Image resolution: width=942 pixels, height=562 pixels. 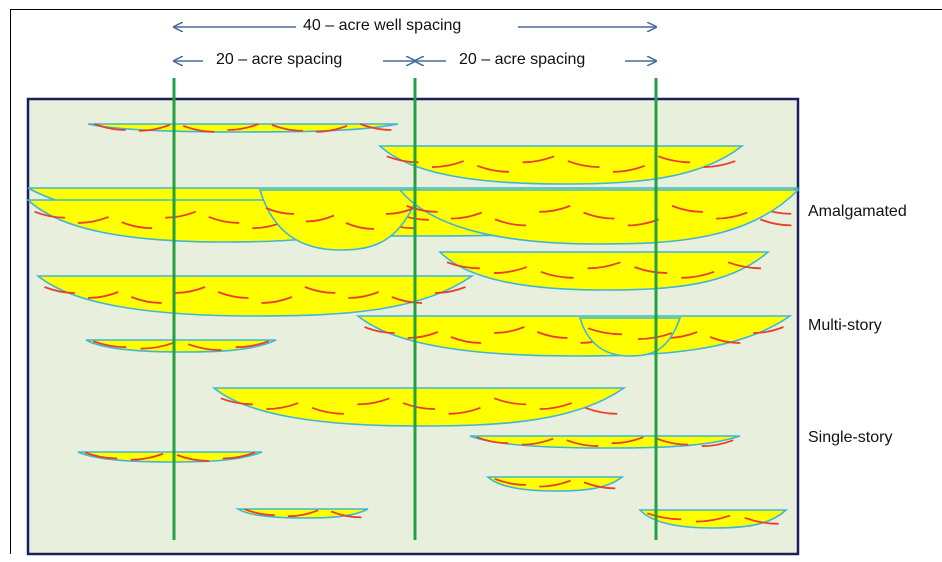 I want to click on sand-body-single-left, so click(x=170, y=457).